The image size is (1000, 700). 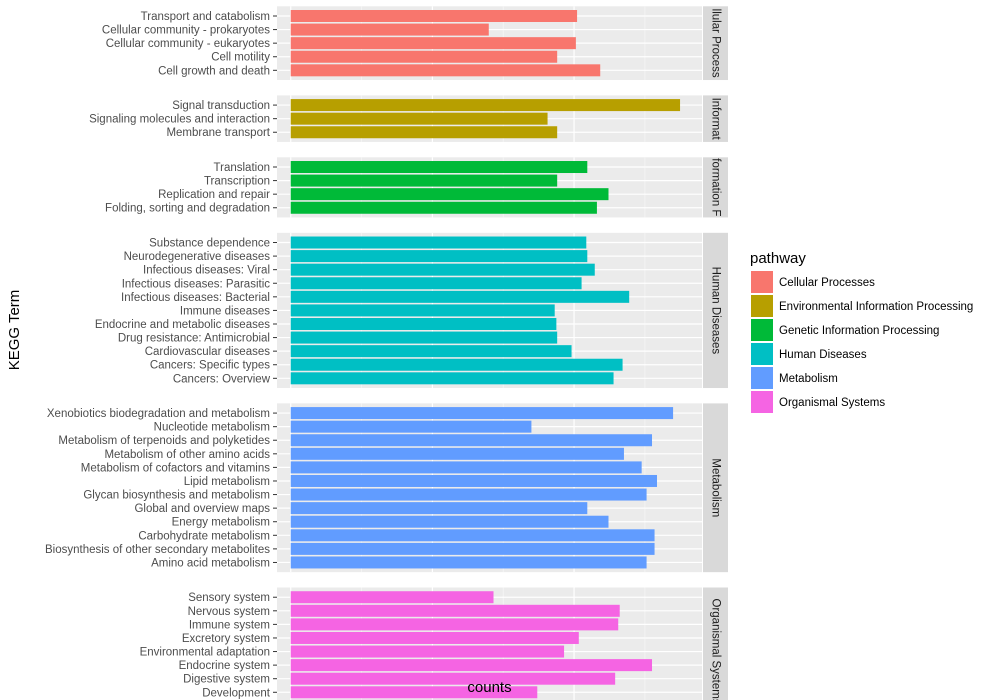 I want to click on bar-nucleotide-metabolism, so click(x=411, y=426).